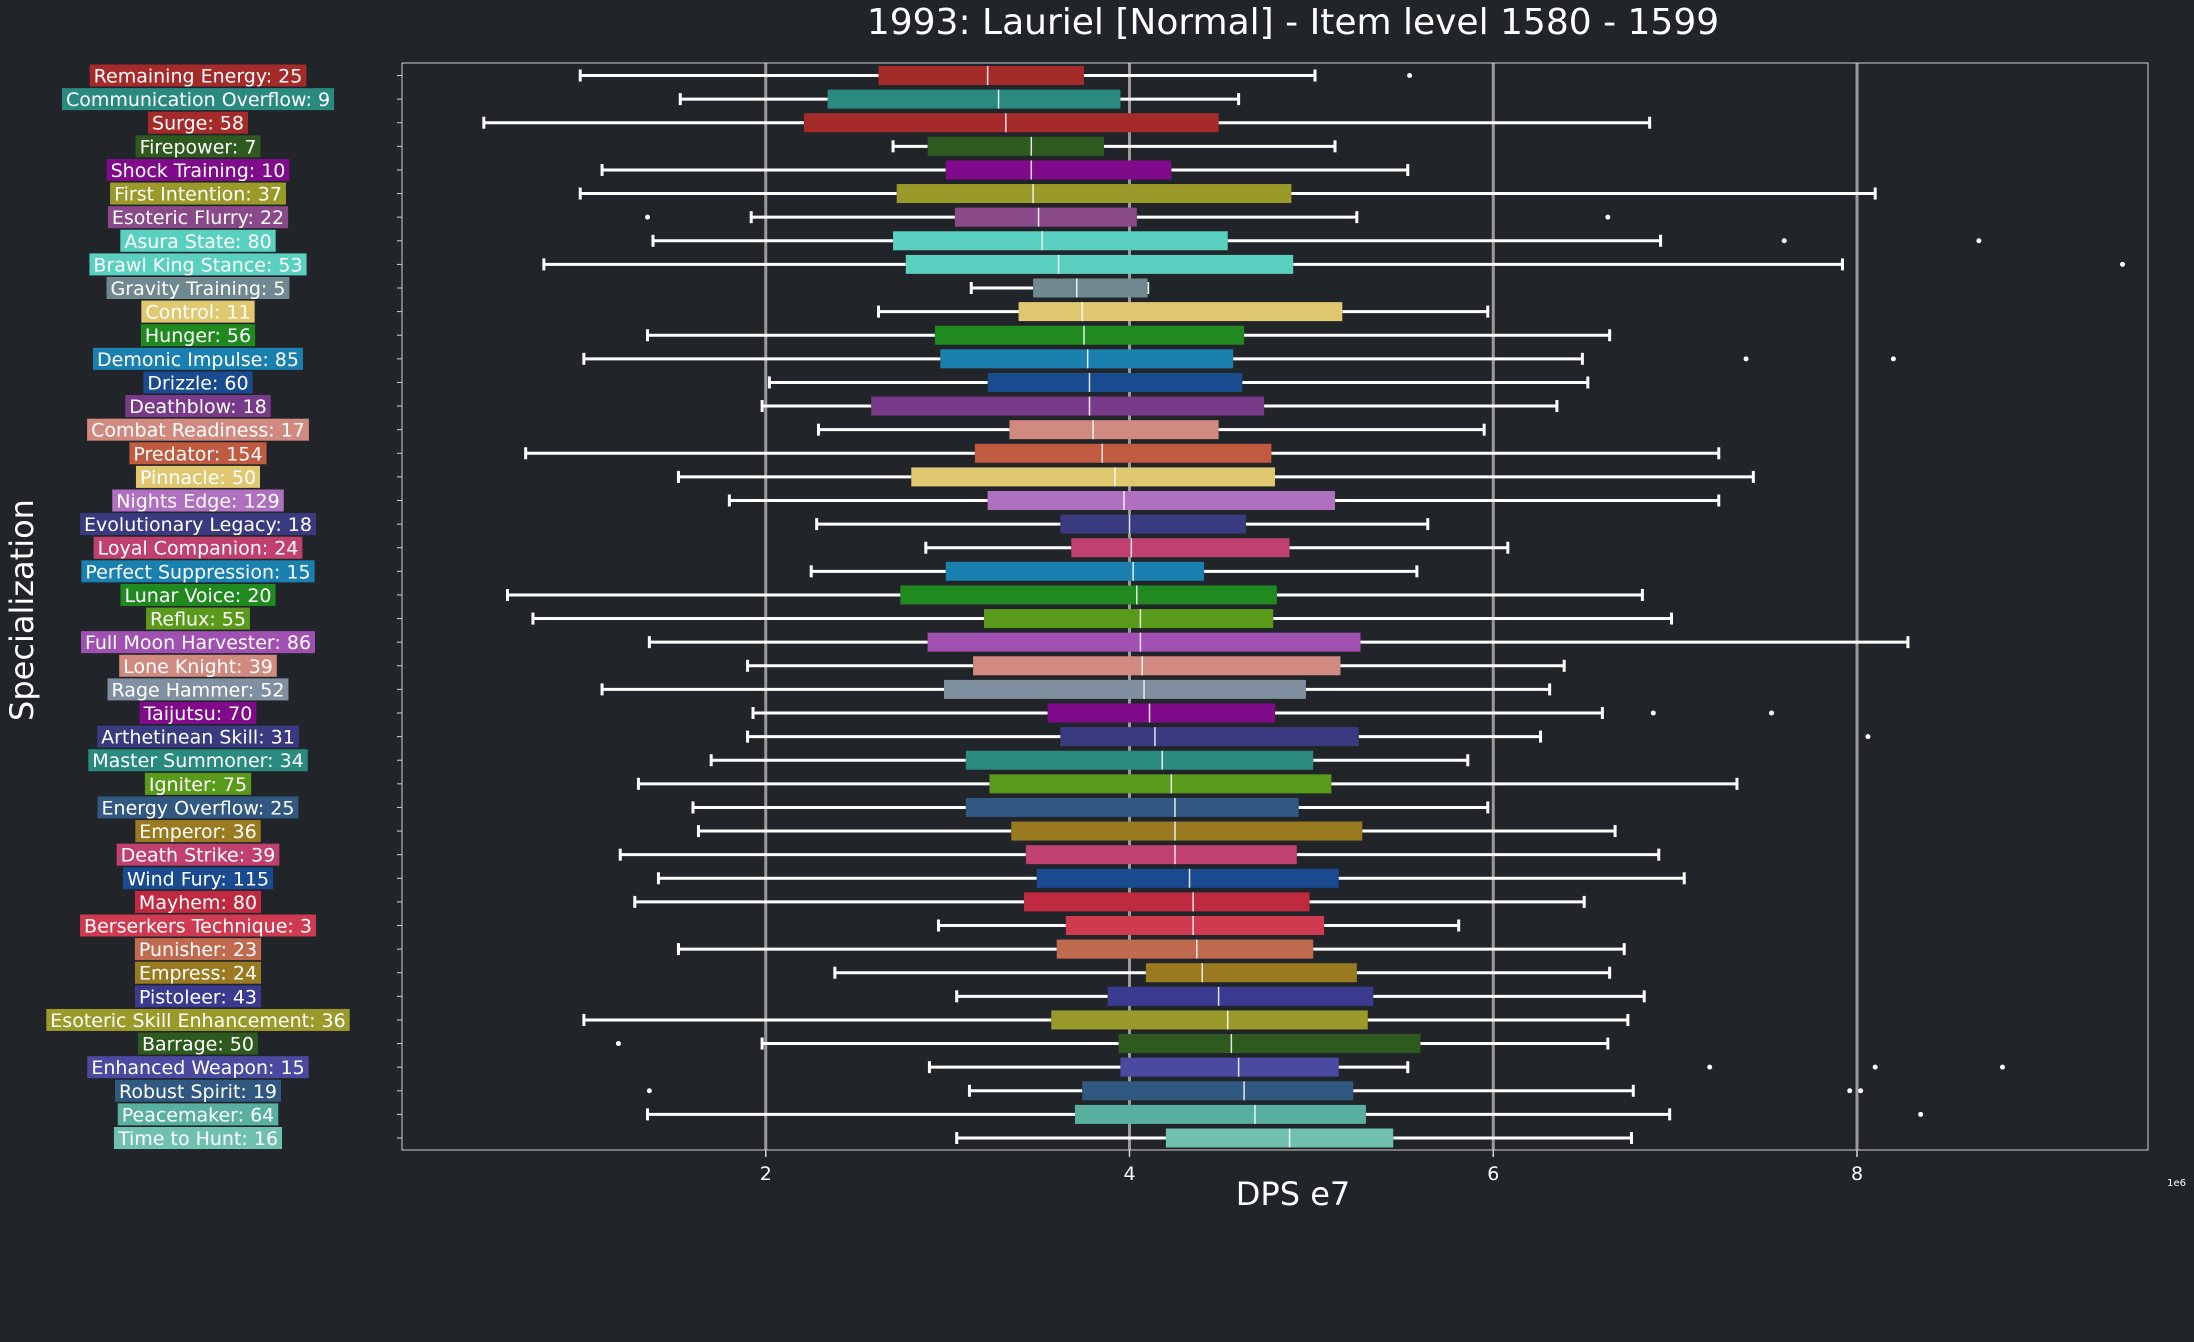 This screenshot has width=2194, height=1342. I want to click on category-label-group: Emperor: 36, so click(198, 831).